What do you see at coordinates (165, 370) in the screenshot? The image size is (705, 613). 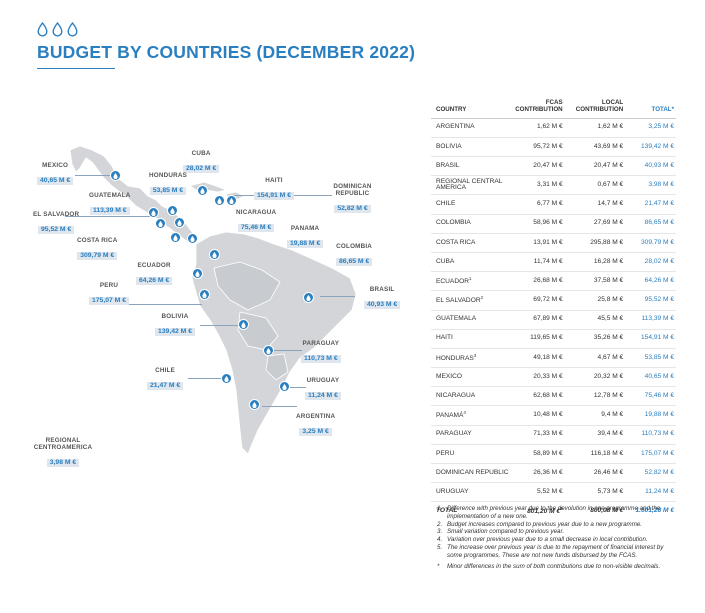 I see `map-label-name: CHILE` at bounding box center [165, 370].